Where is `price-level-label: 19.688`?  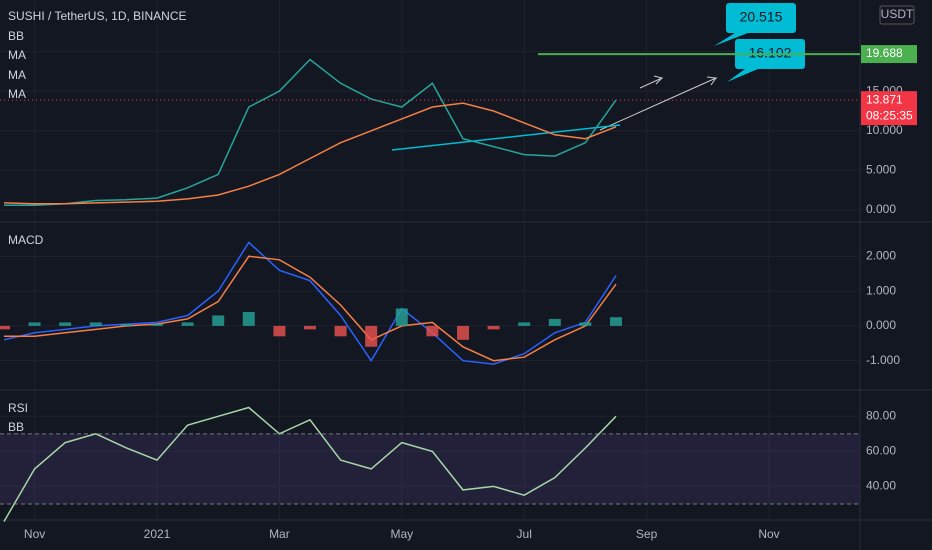 price-level-label: 19.688 is located at coordinates (884, 53).